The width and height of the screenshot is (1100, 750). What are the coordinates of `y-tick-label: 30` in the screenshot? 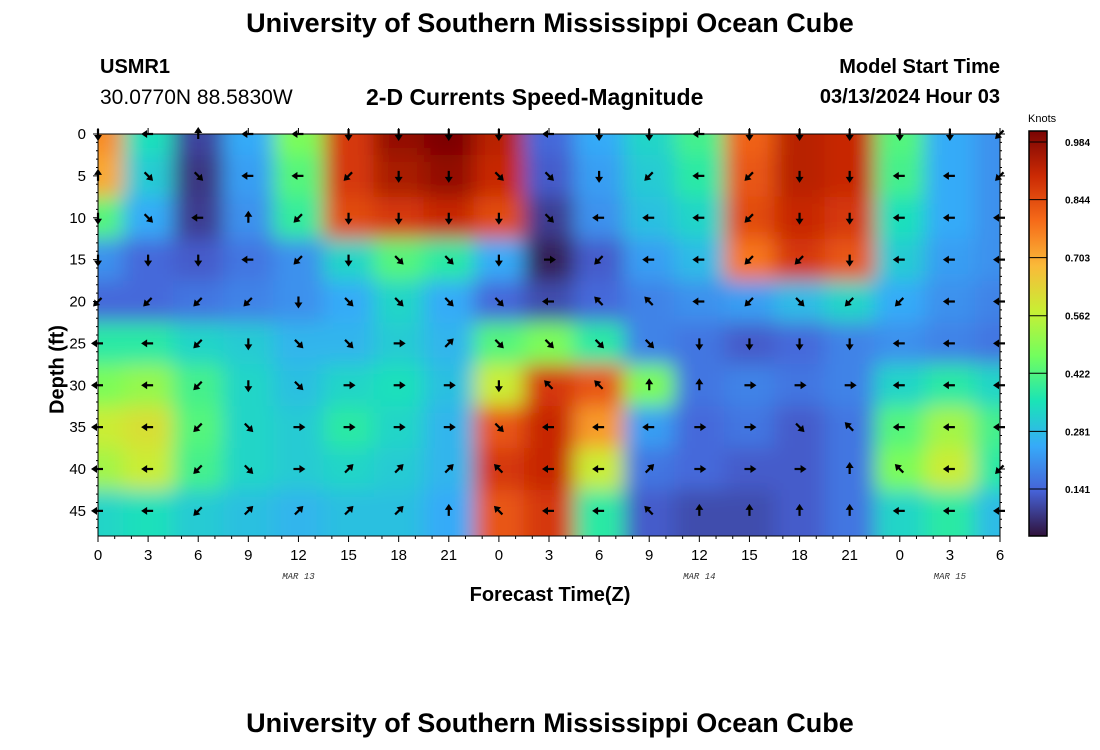 It's located at (77, 385).